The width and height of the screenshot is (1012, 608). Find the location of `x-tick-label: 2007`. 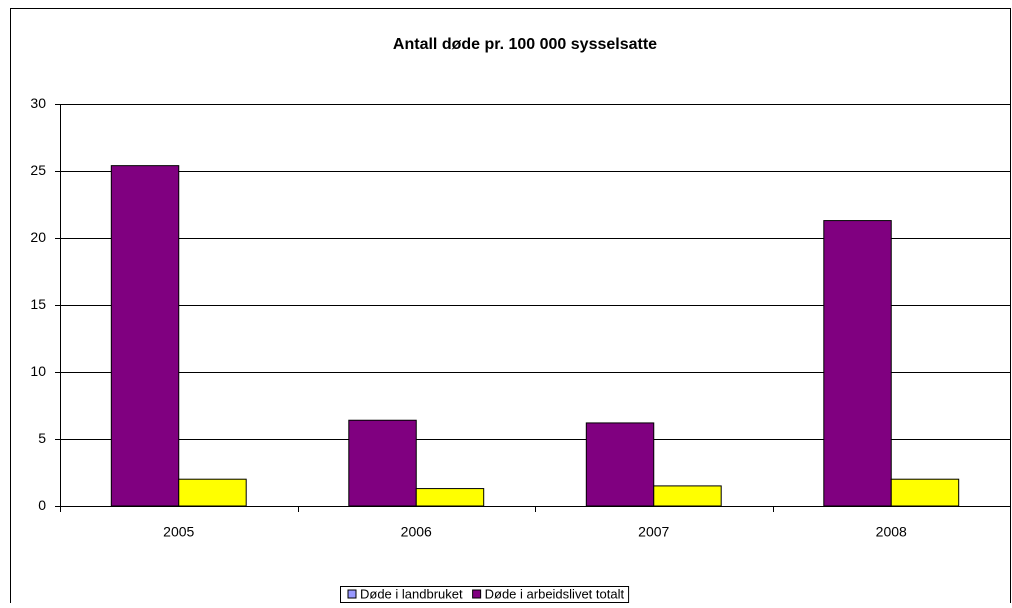

x-tick-label: 2007 is located at coordinates (653, 532).